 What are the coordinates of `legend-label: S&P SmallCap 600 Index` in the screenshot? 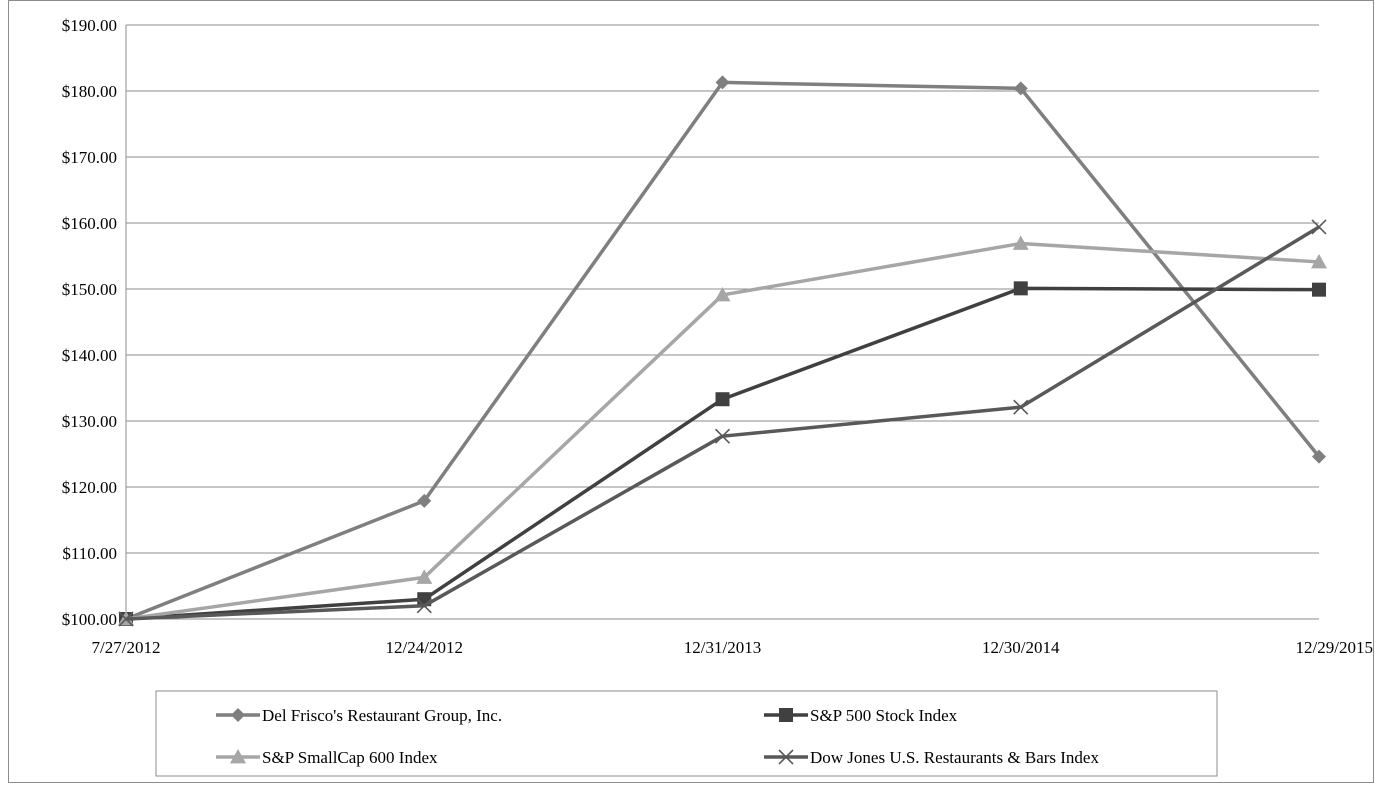 It's located at (350, 757).